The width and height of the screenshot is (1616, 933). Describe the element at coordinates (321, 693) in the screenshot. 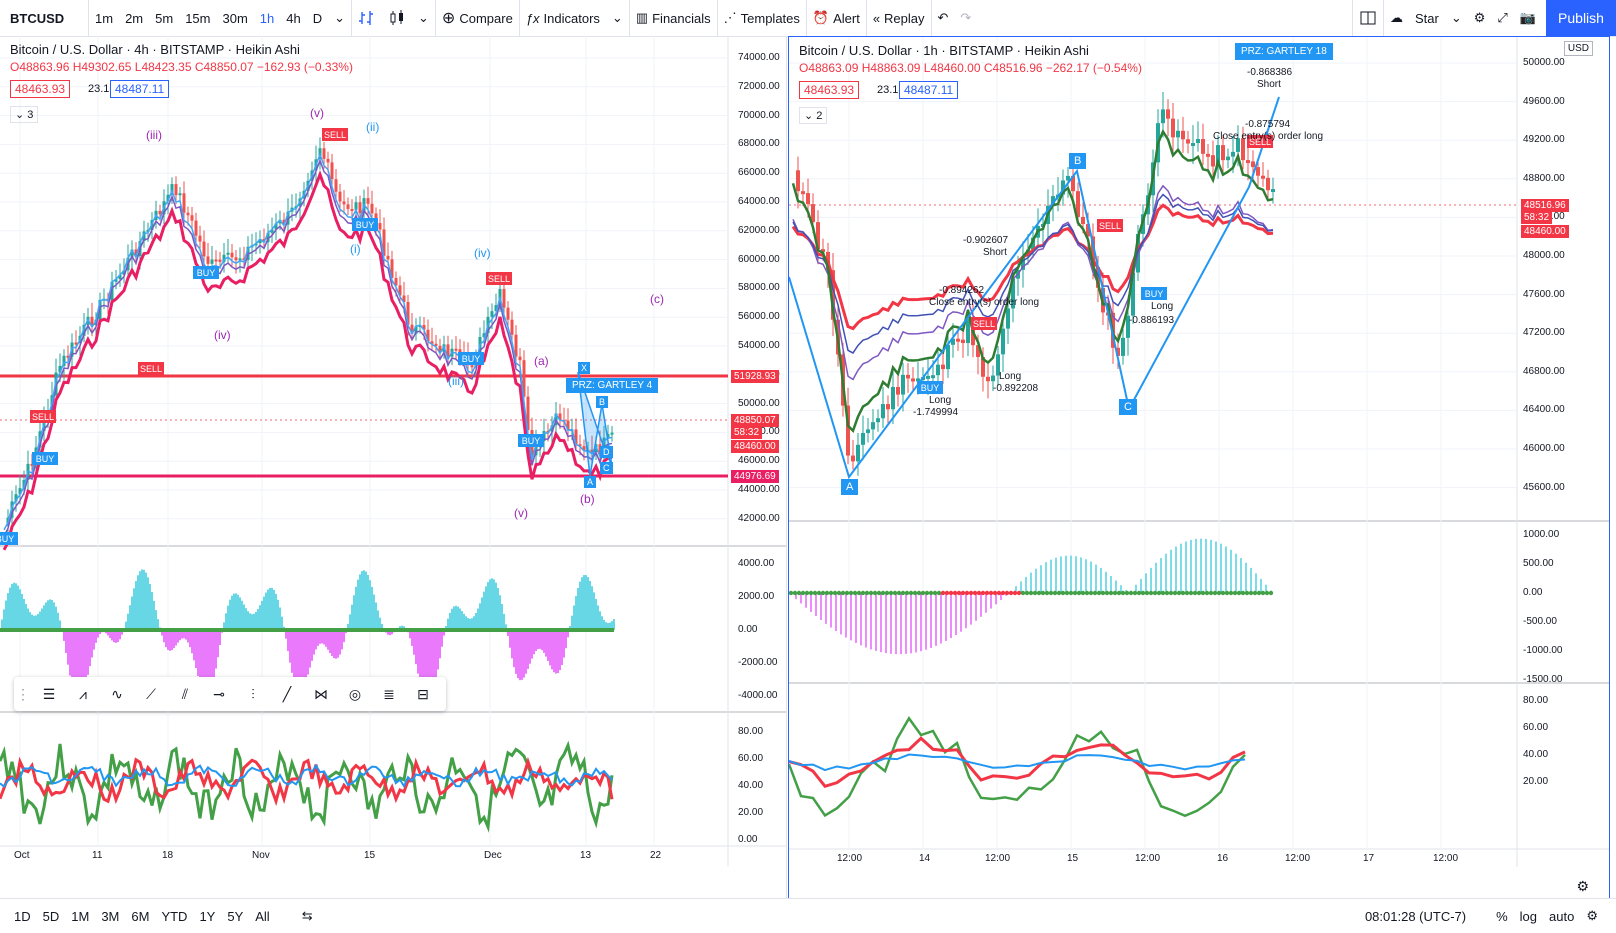

I see `xabcd-pattern-icon: ⋈` at that location.